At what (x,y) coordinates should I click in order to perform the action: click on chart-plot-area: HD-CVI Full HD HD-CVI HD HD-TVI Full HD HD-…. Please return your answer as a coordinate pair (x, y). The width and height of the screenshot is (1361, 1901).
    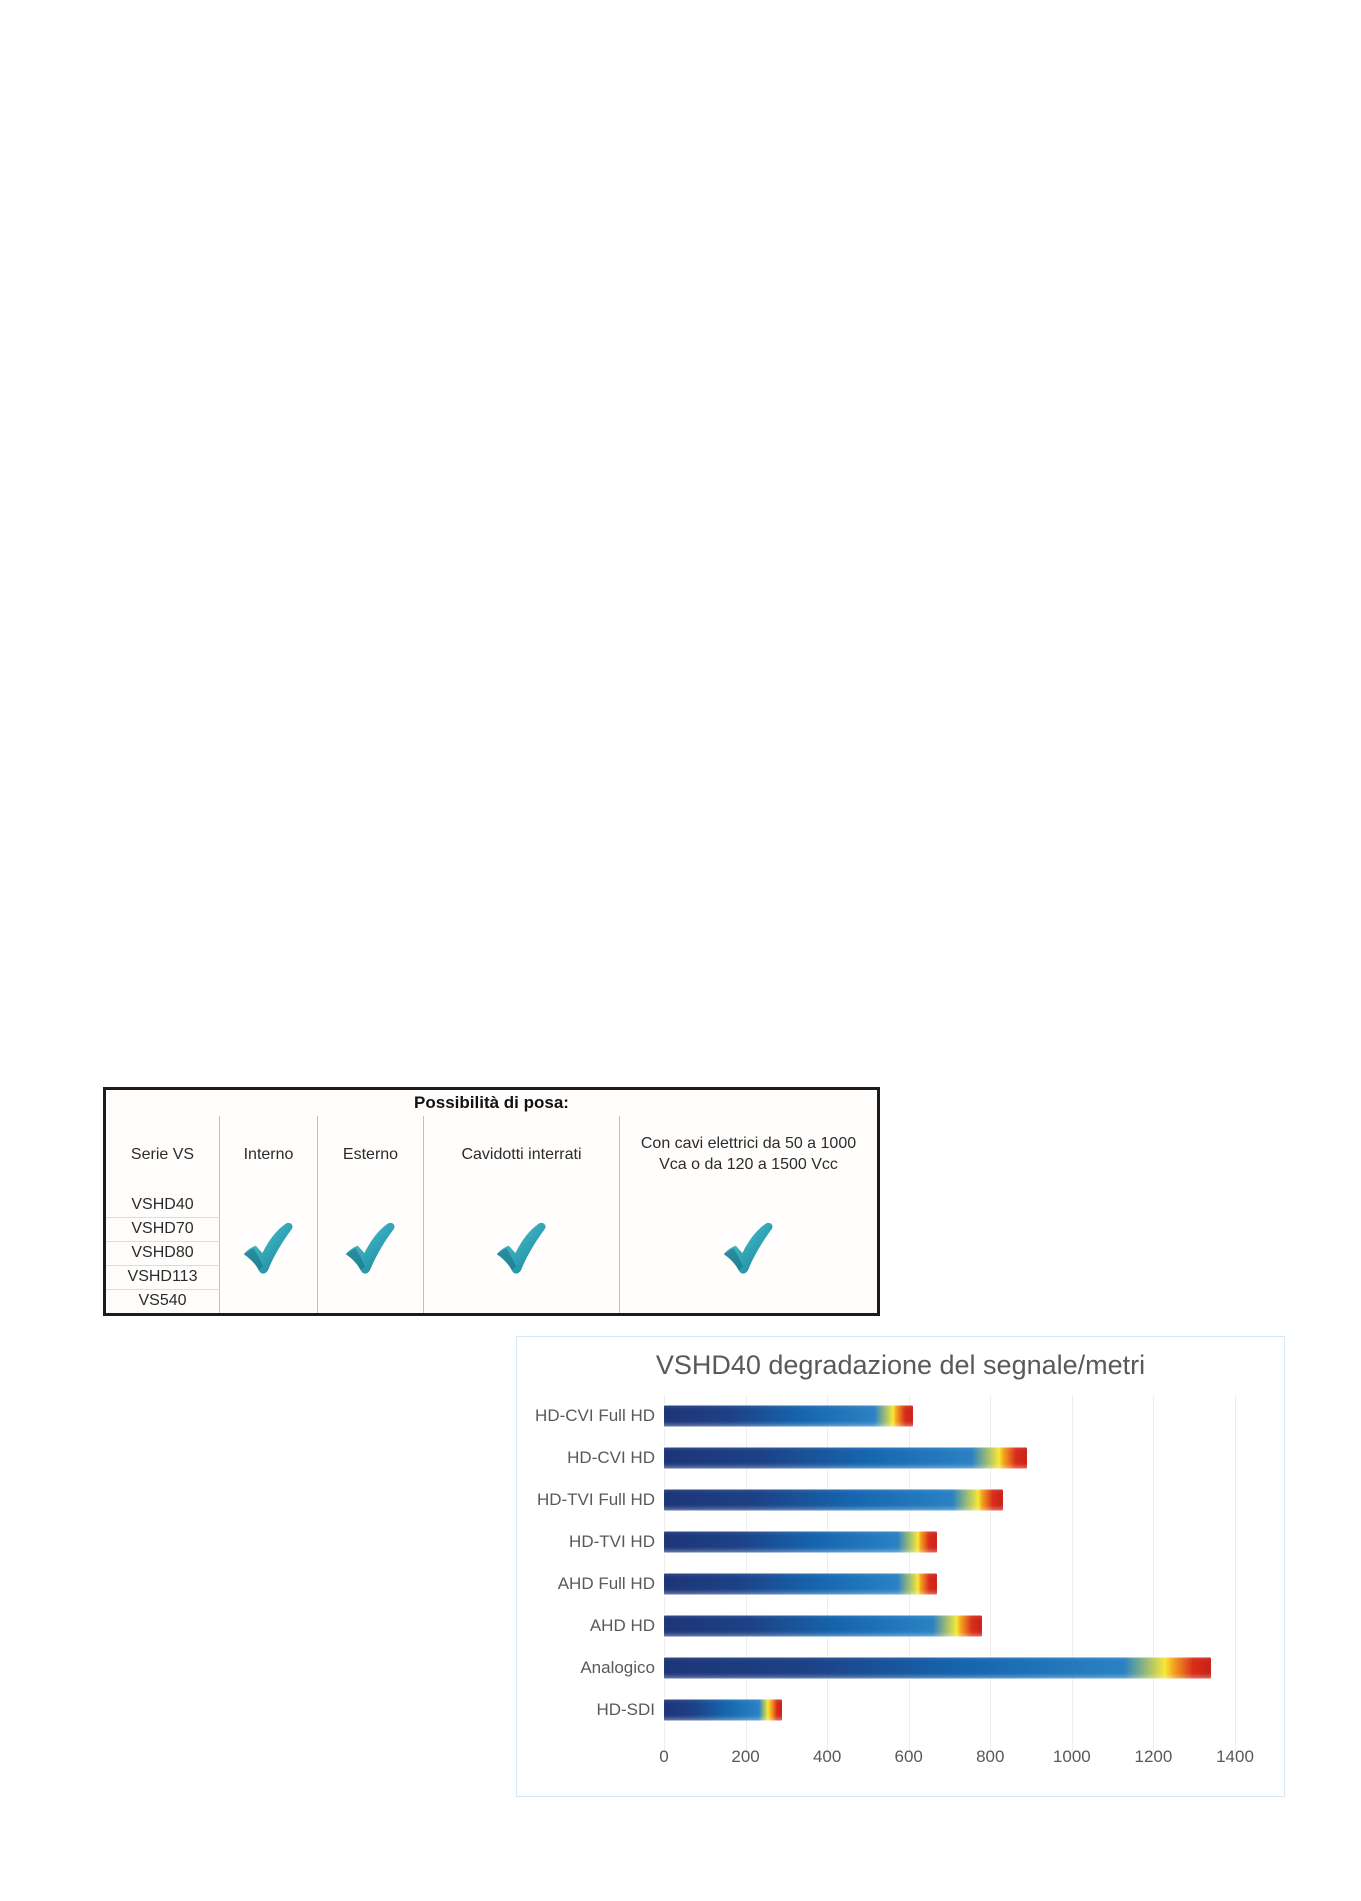
    Looking at the image, I should click on (900, 1575).